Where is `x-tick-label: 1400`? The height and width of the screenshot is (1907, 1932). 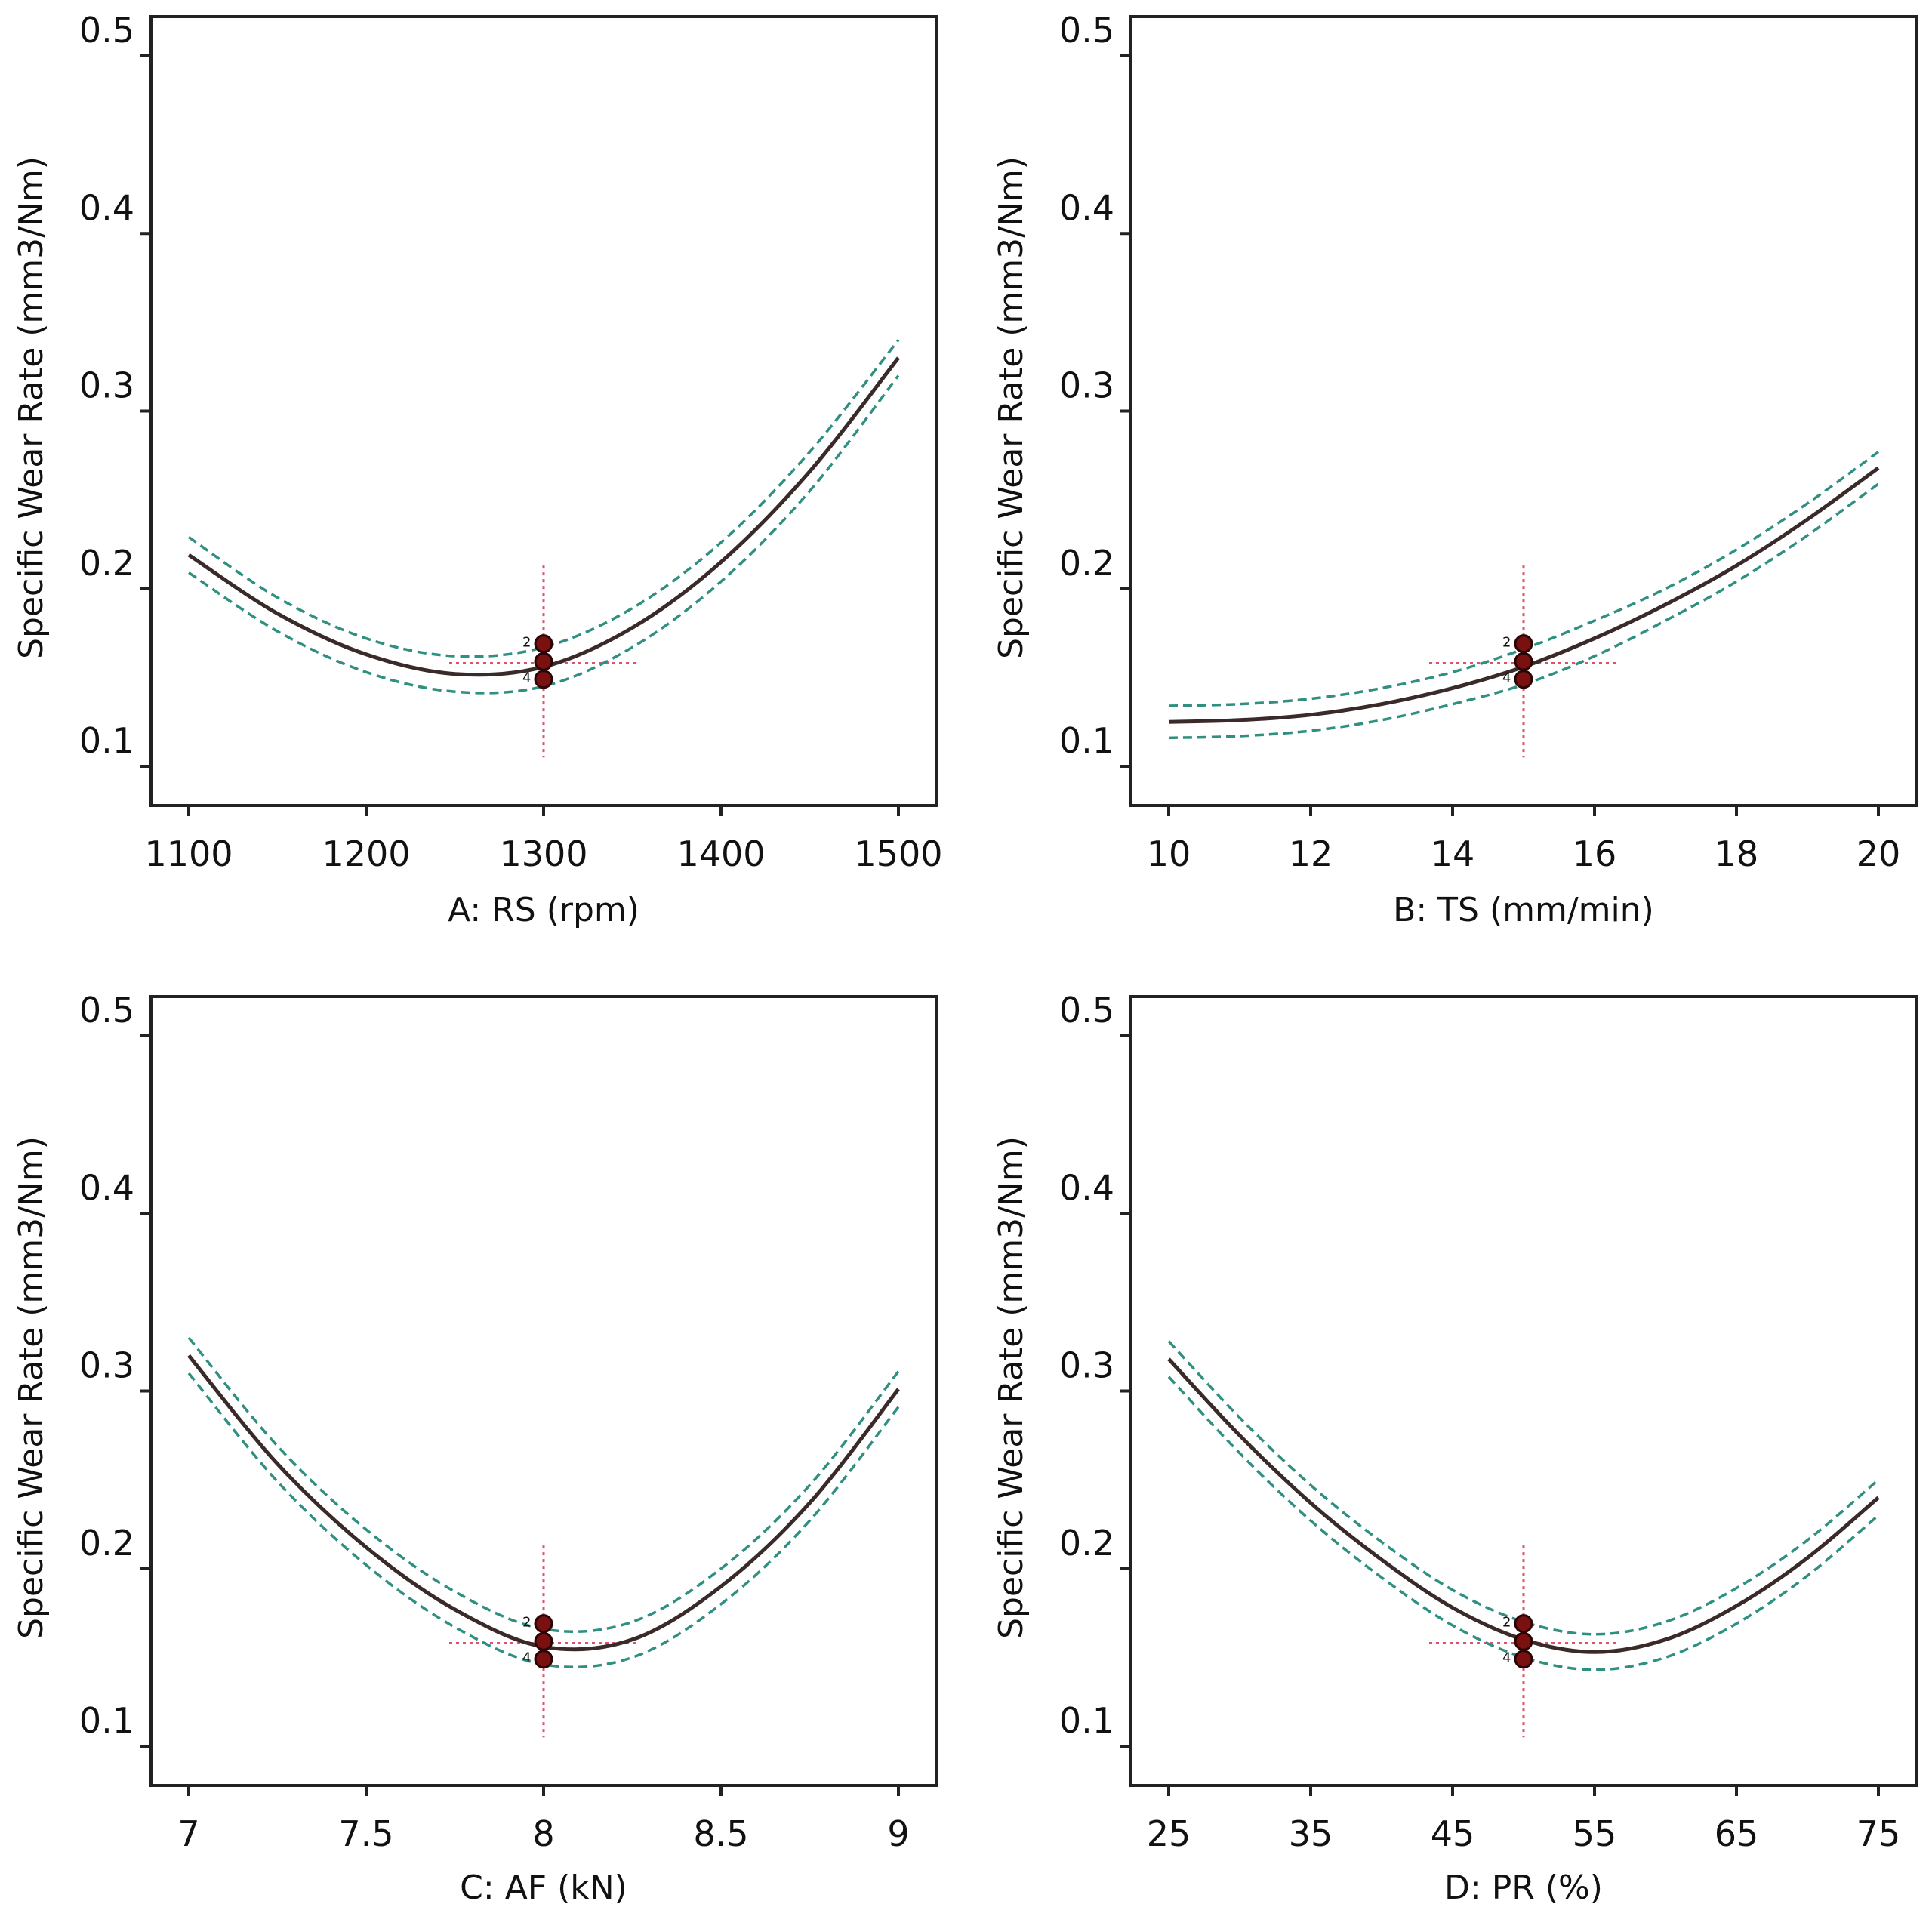
x-tick-label: 1400 is located at coordinates (720, 853).